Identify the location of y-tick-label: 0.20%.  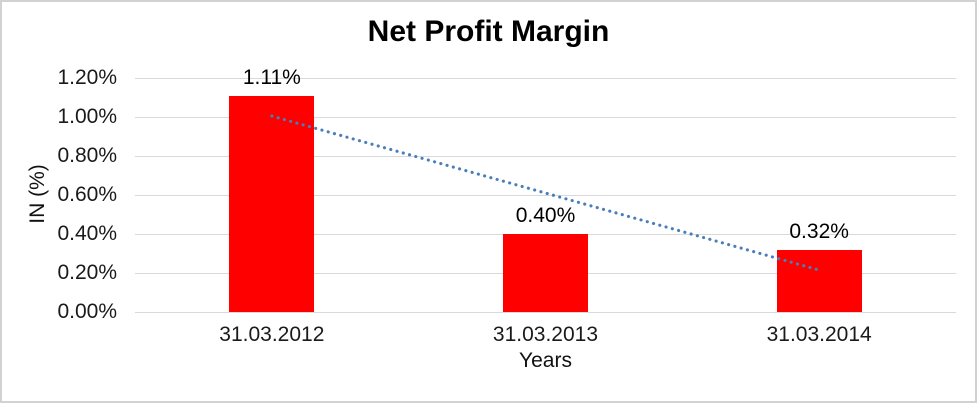
(87, 272).